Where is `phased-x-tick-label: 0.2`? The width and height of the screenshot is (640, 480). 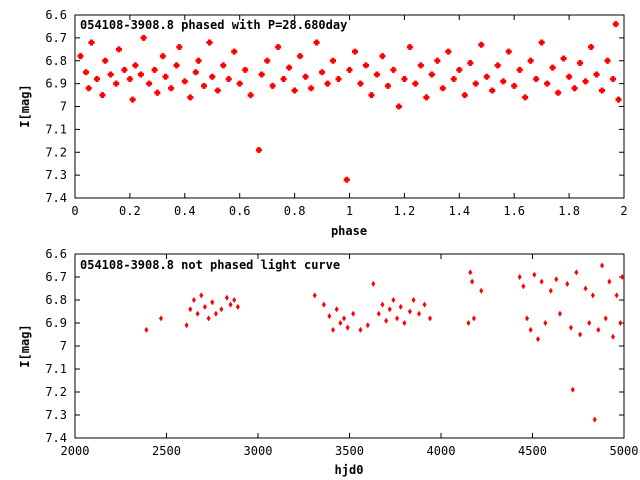
phased-x-tick-label: 0.2 is located at coordinates (130, 211).